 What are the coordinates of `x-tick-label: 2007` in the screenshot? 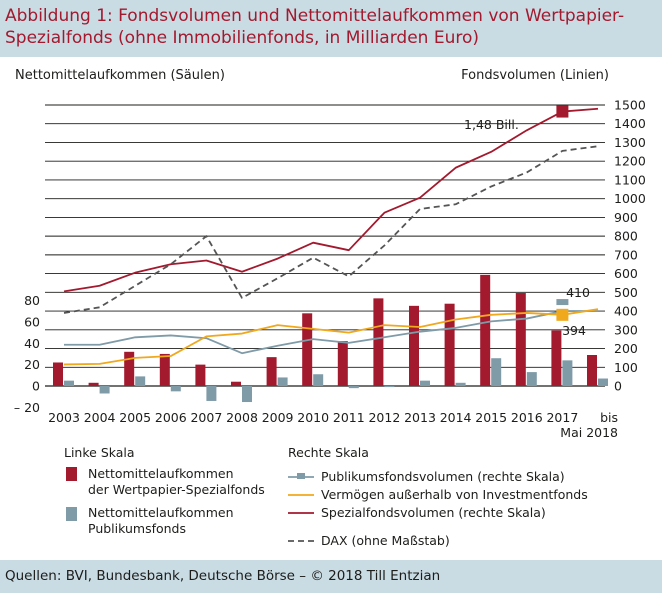 It's located at (206, 417).